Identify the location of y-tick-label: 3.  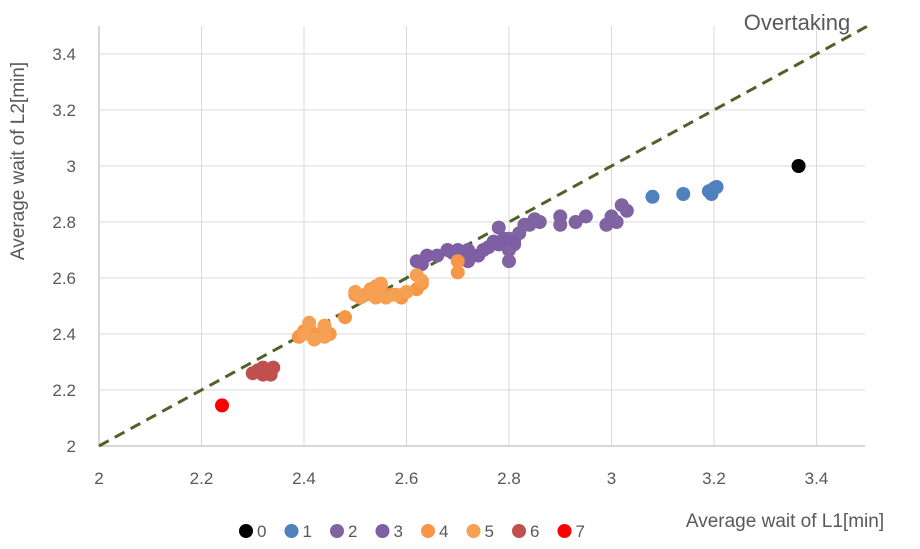
(71, 166).